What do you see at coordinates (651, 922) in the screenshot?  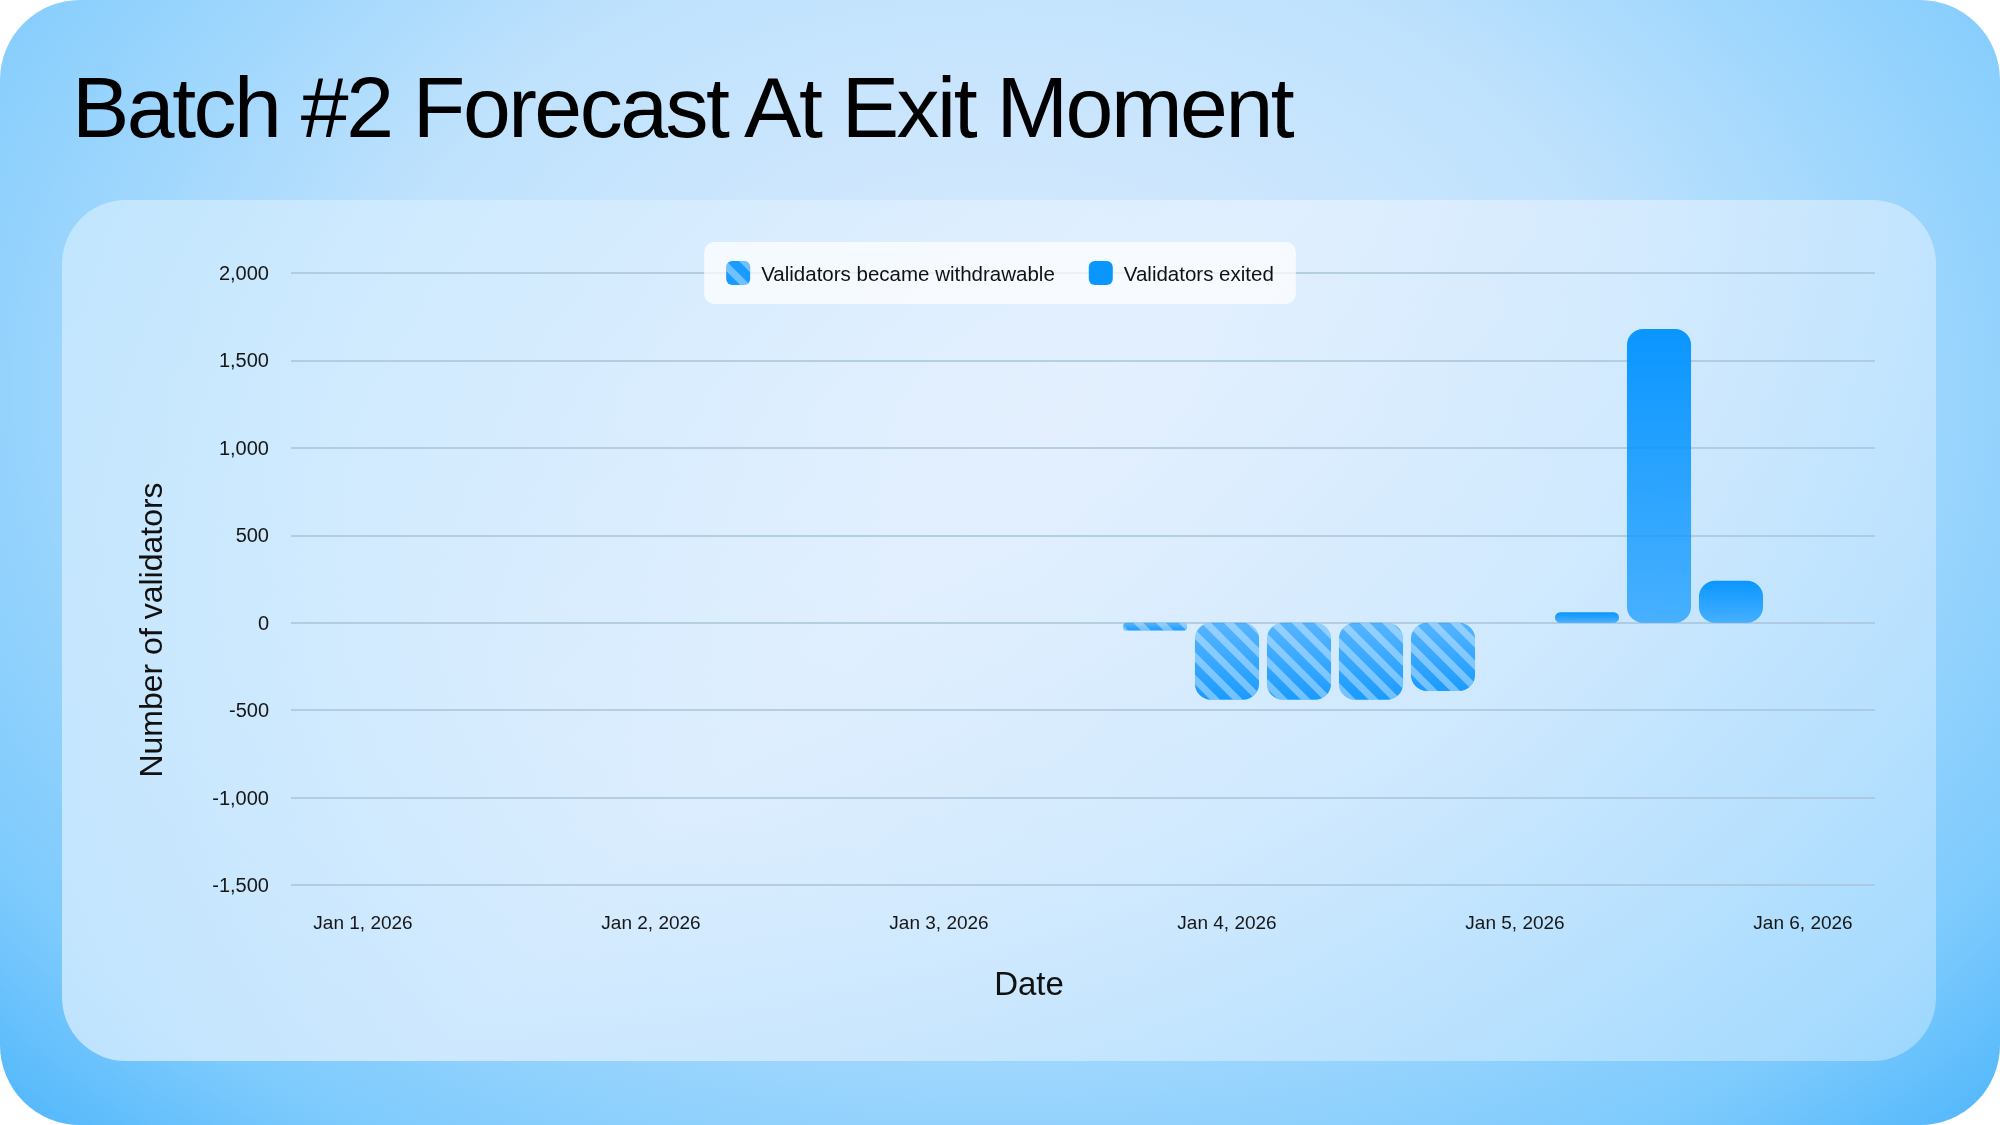 I see `x-tick-label: Jan 2, 2026` at bounding box center [651, 922].